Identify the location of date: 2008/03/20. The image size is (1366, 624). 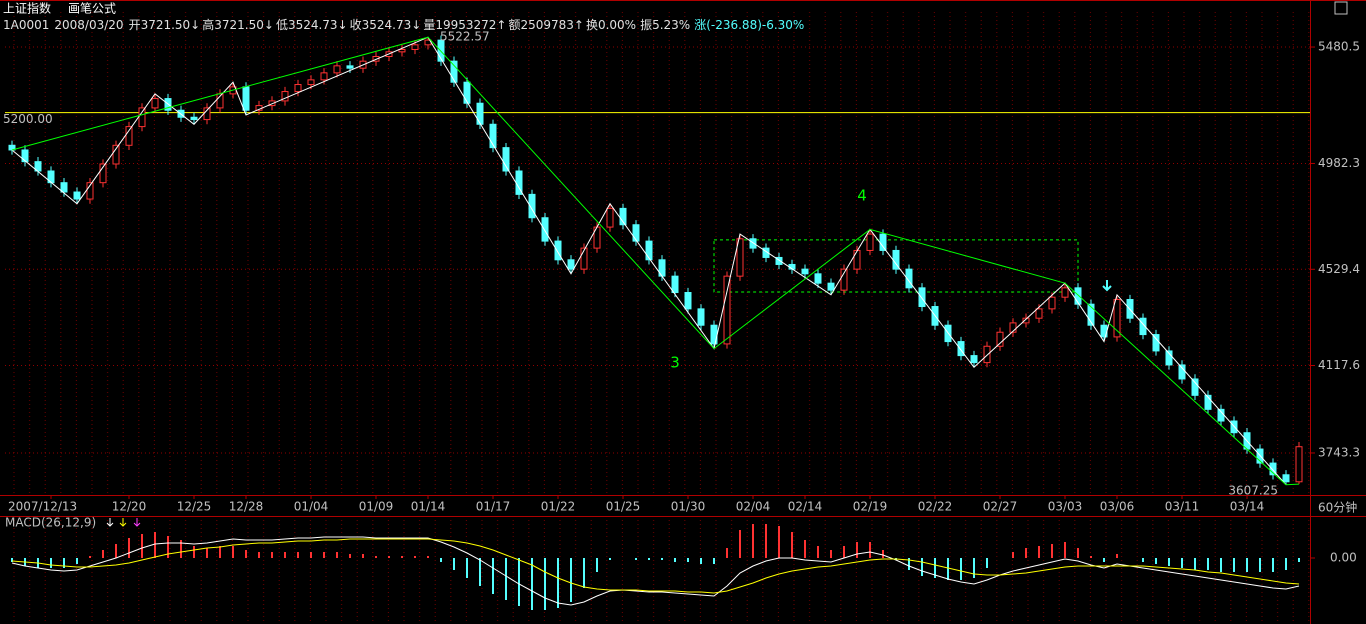
(88, 25).